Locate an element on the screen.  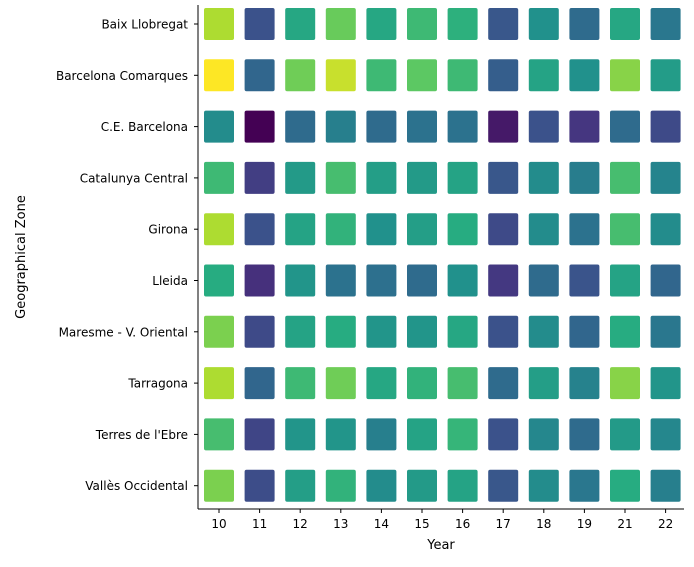
x-tick-label: 10 is located at coordinates (218, 524).